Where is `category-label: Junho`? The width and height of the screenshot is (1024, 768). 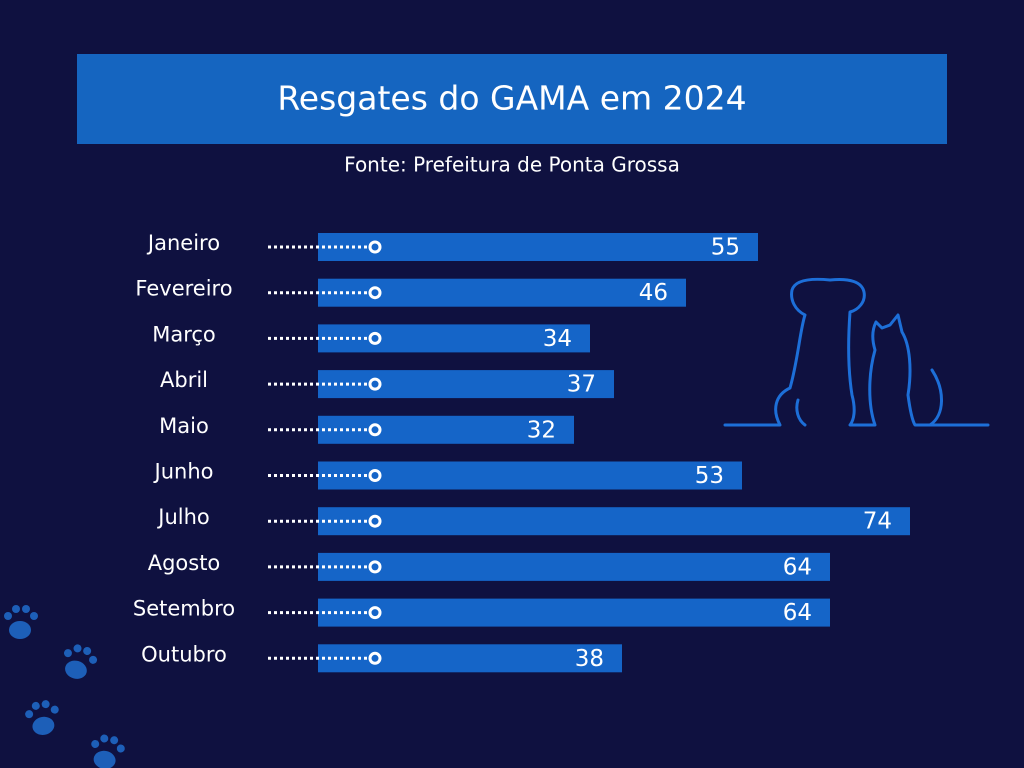
category-label: Junho is located at coordinates (183, 472).